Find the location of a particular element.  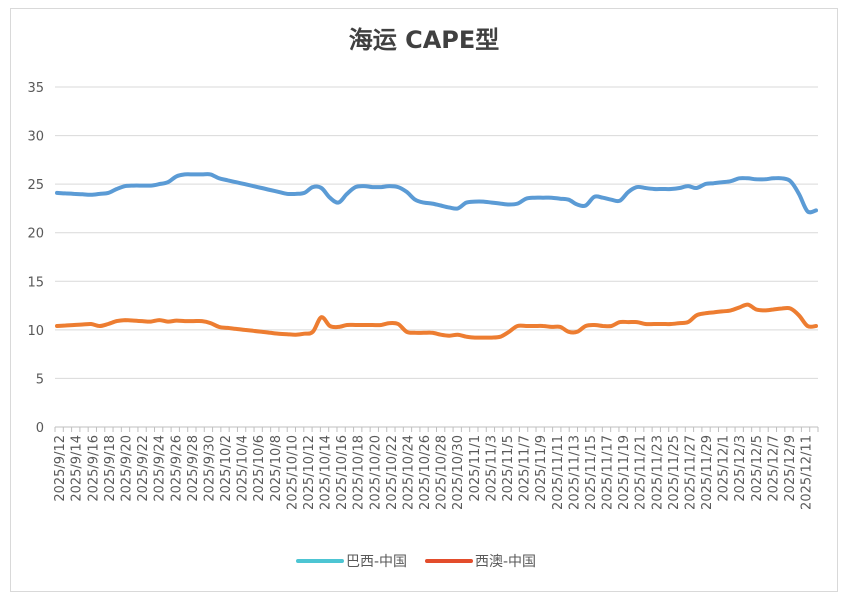

legend-label-brazil-china: 巴西-中国 is located at coordinates (376, 562).